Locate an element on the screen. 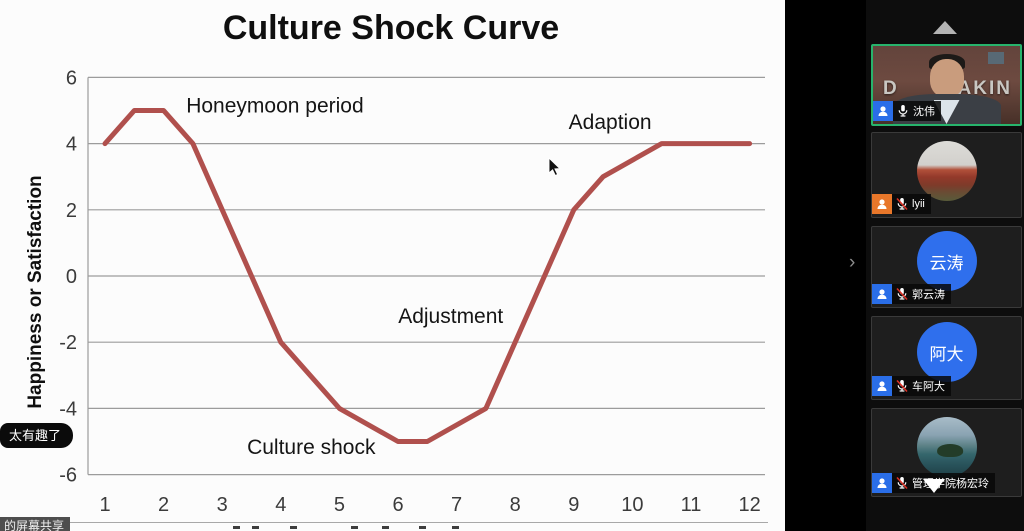 The width and height of the screenshot is (1024, 531). x-tick-label: 11 is located at coordinates (691, 505).